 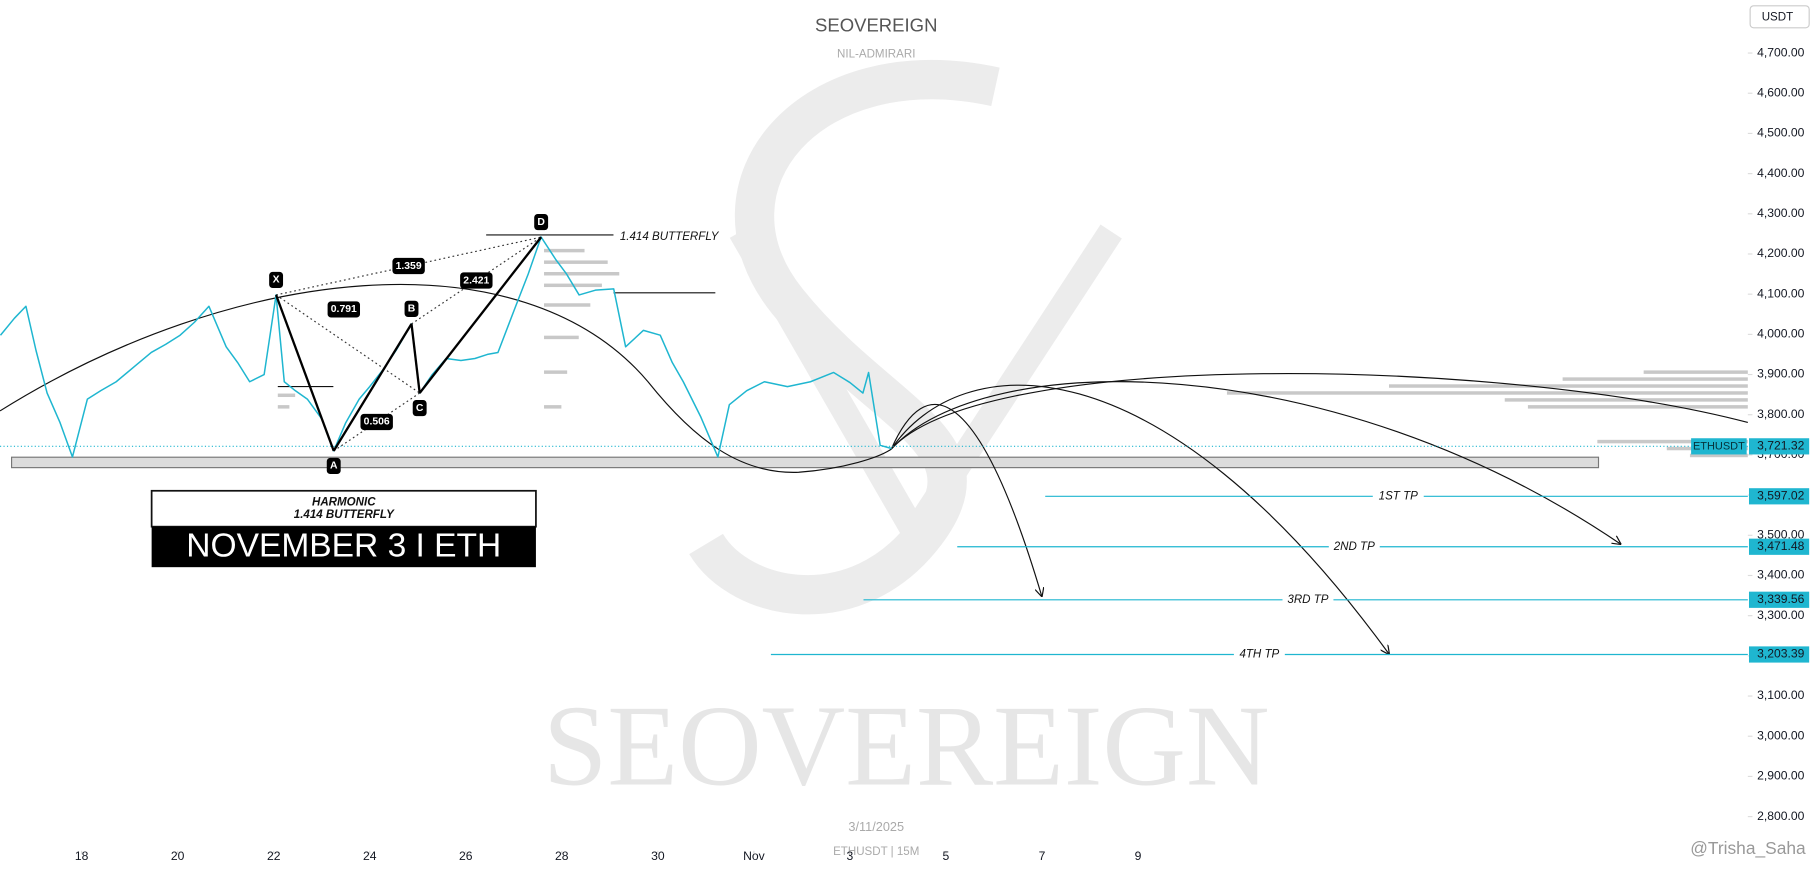 I want to click on ratio-label: 2.421, so click(x=476, y=280).